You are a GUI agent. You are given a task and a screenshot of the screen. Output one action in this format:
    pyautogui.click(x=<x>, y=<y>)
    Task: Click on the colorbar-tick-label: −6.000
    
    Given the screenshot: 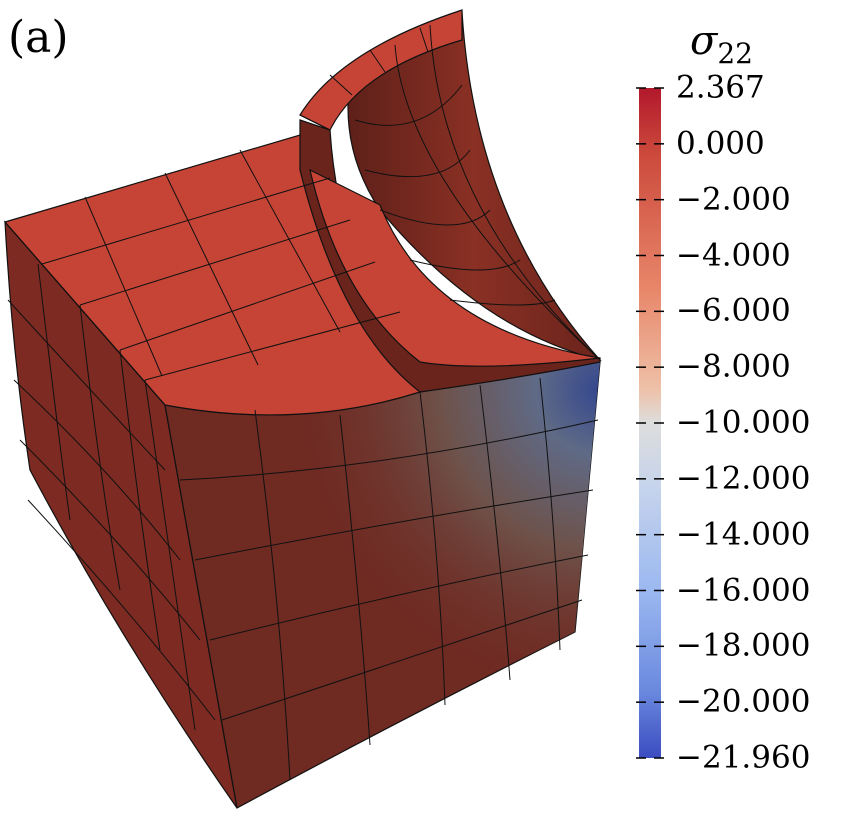 What is the action you would take?
    pyautogui.click(x=733, y=310)
    